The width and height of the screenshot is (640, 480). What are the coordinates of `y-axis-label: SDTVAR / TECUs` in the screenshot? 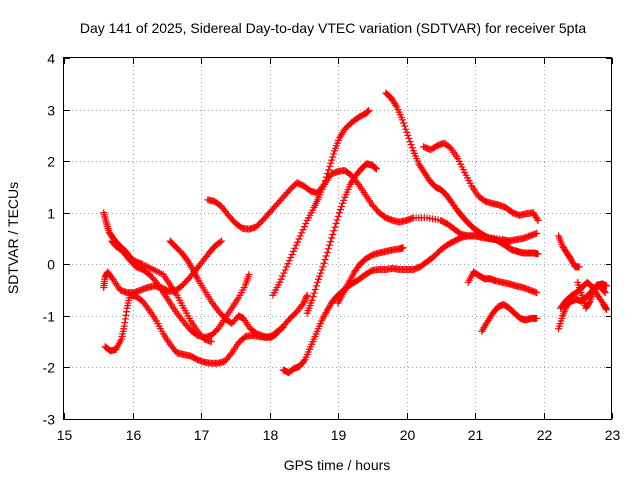 It's located at (13, 238).